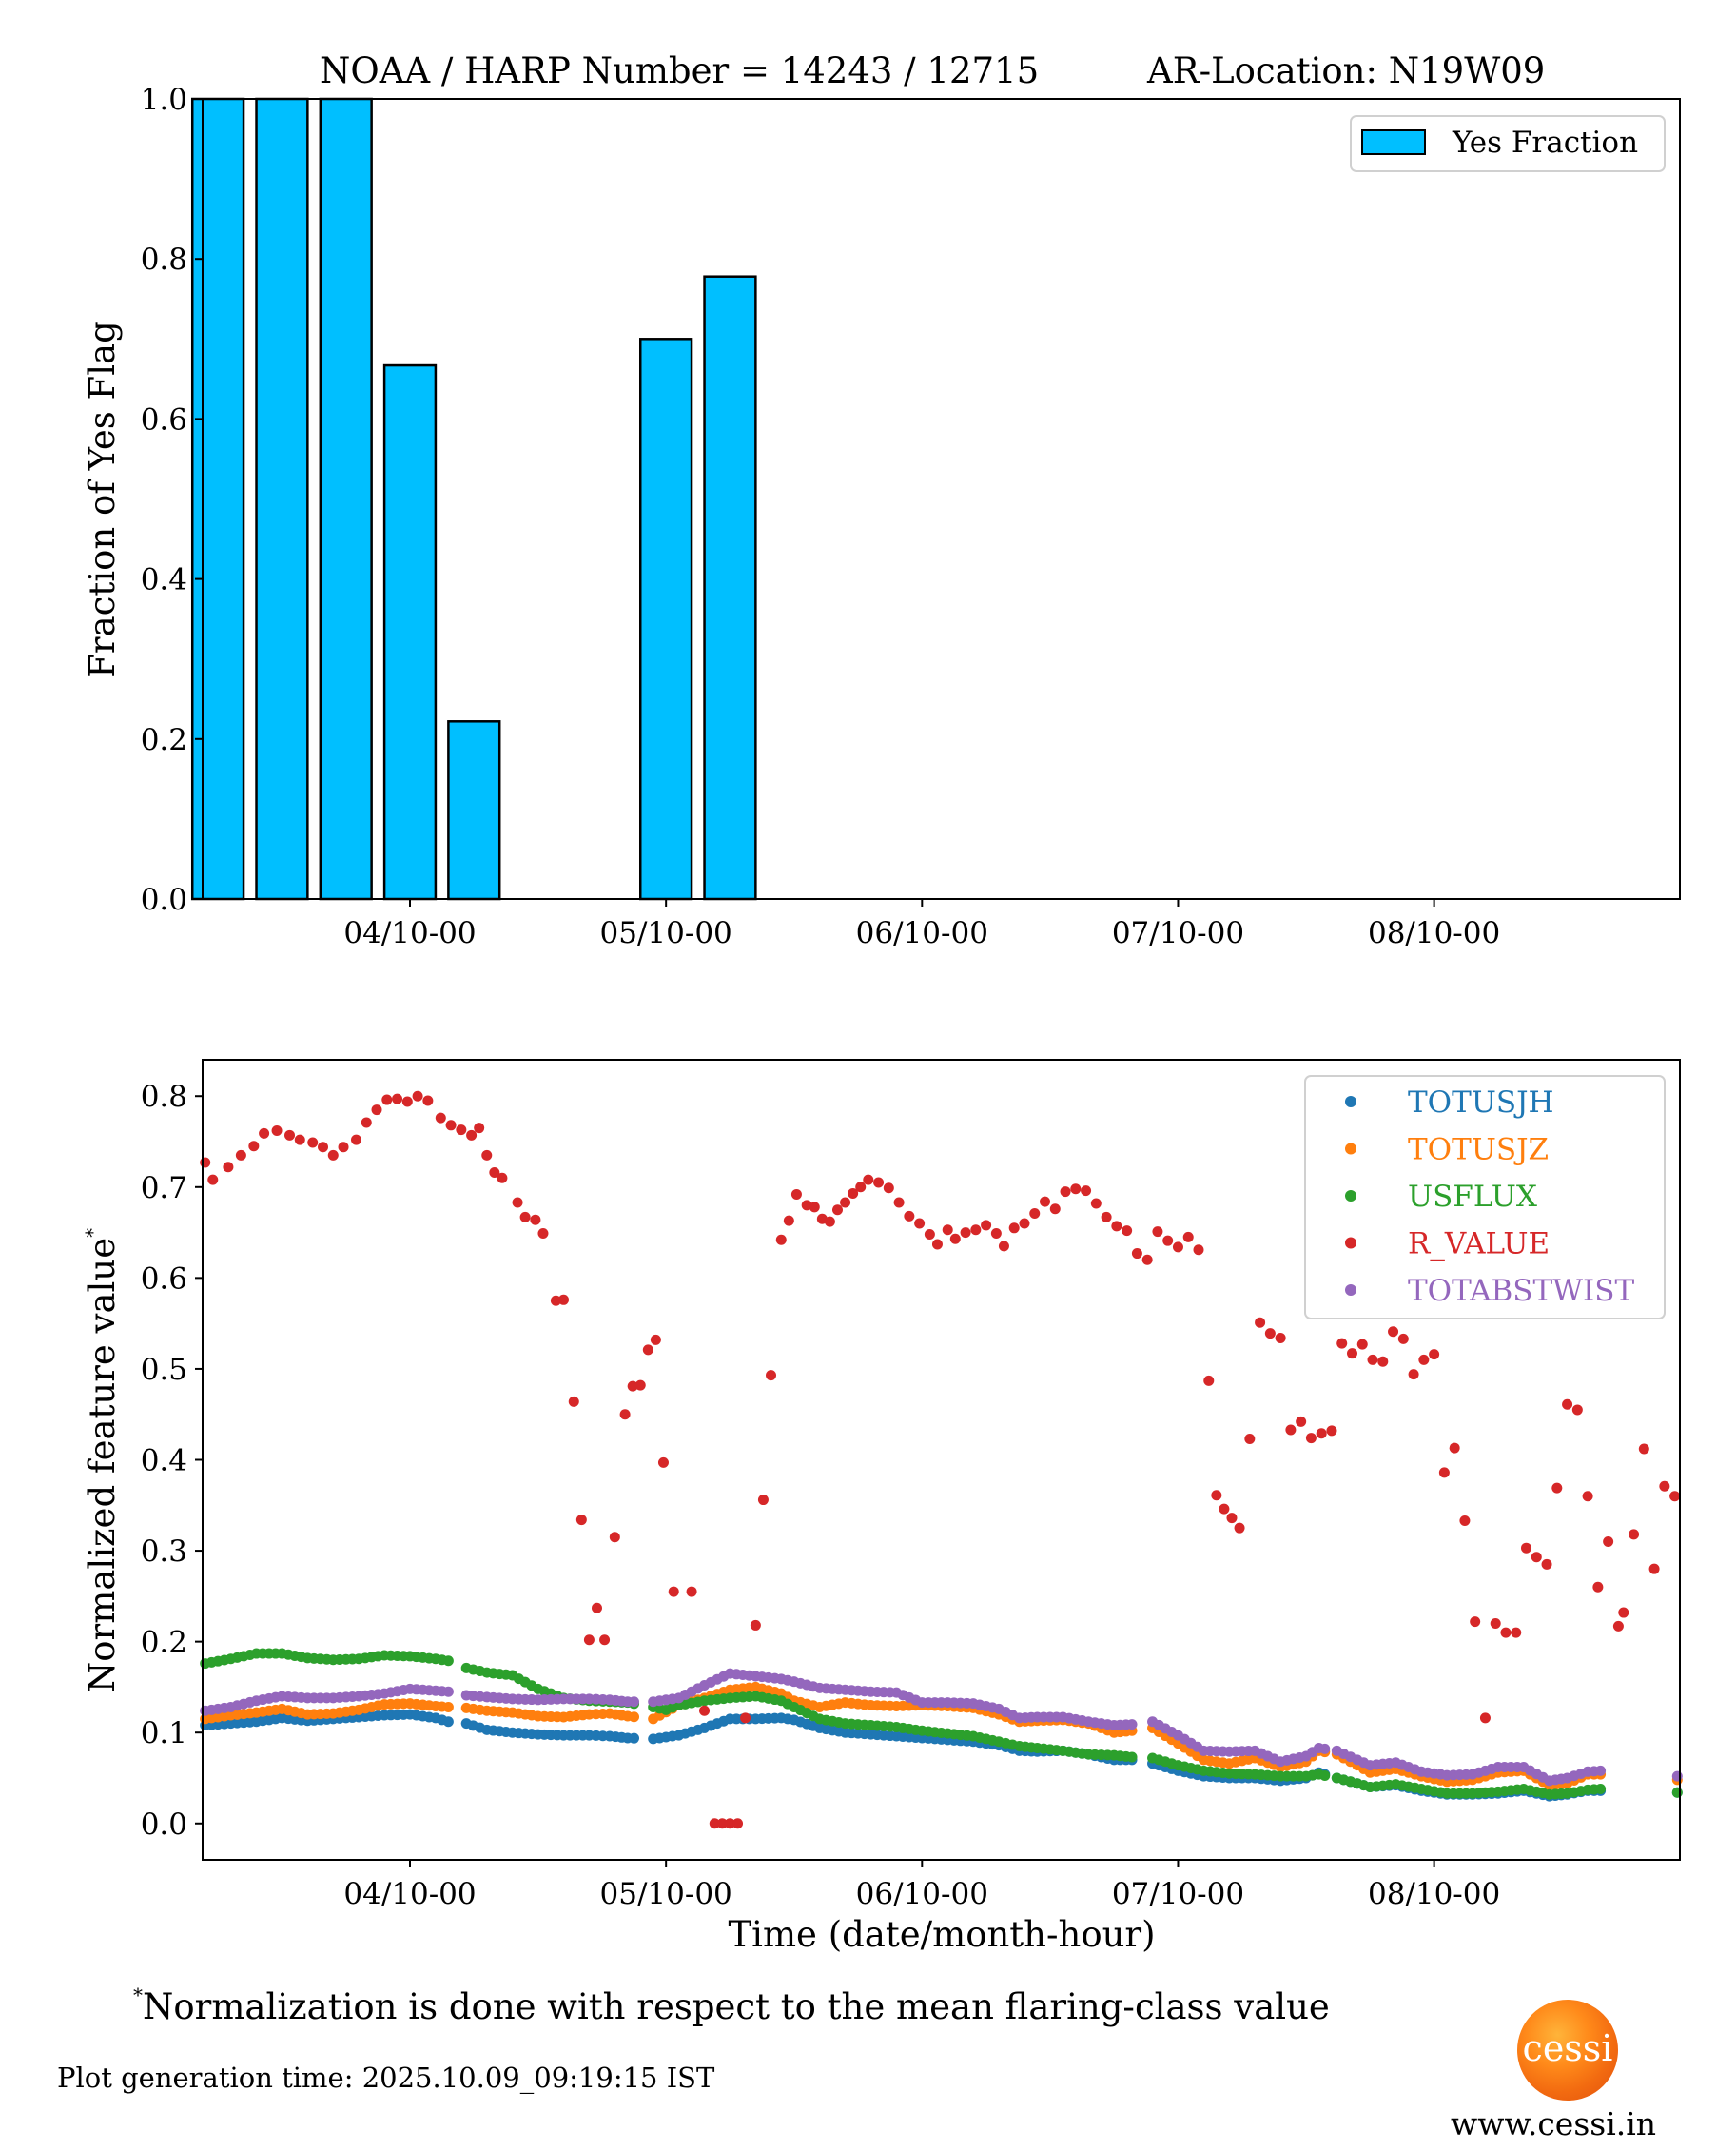 This screenshot has height=2150, width=1736. What do you see at coordinates (1351, 1243) in the screenshot?
I see `legend-marker-r_value` at bounding box center [1351, 1243].